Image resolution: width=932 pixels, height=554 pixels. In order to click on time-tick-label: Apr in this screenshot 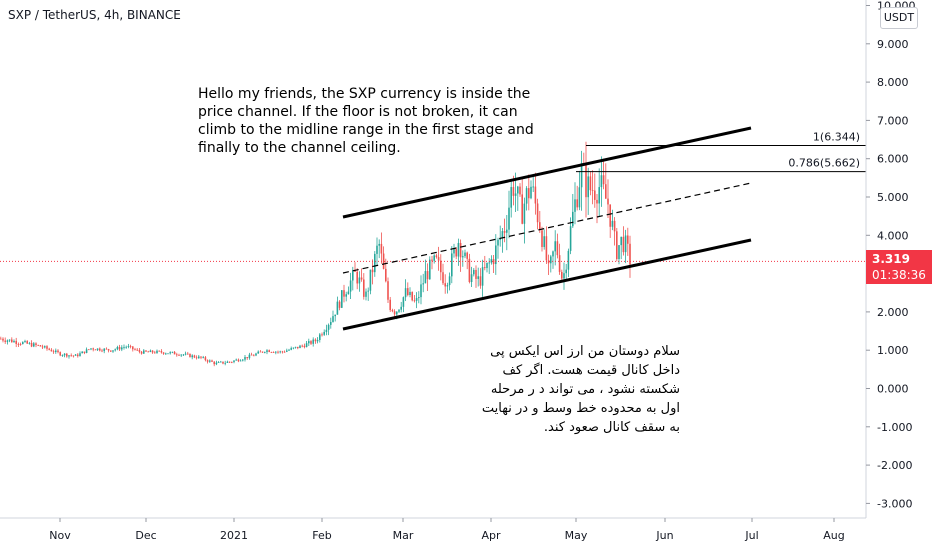, I will do `click(491, 535)`.